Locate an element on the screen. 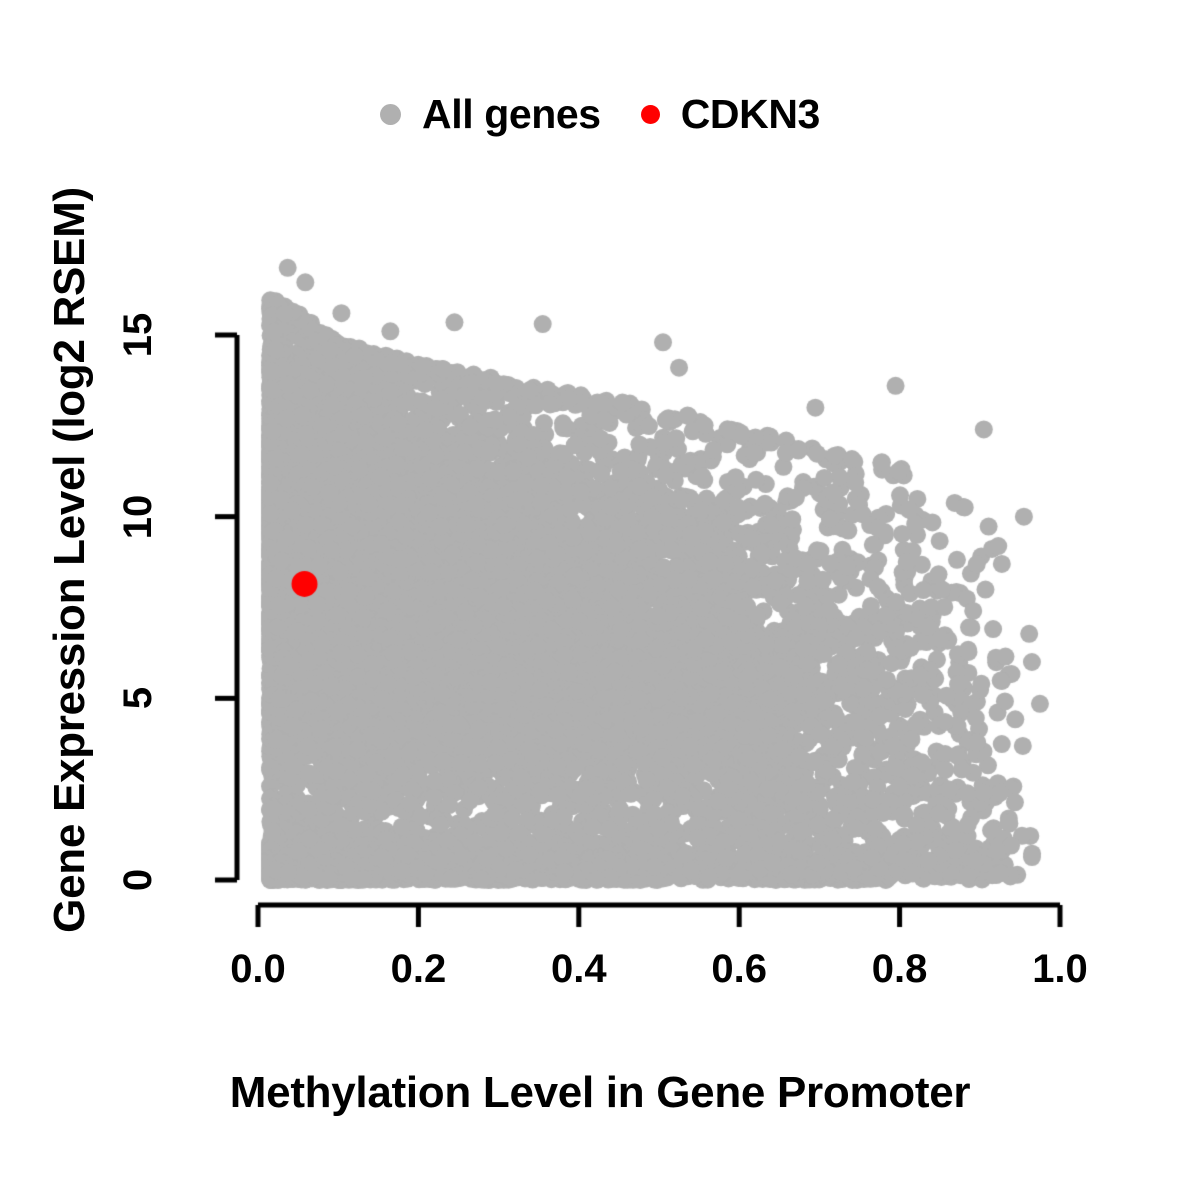 This screenshot has width=1200, height=1200. x-axis-tick-label: 0.6 is located at coordinates (739, 969).